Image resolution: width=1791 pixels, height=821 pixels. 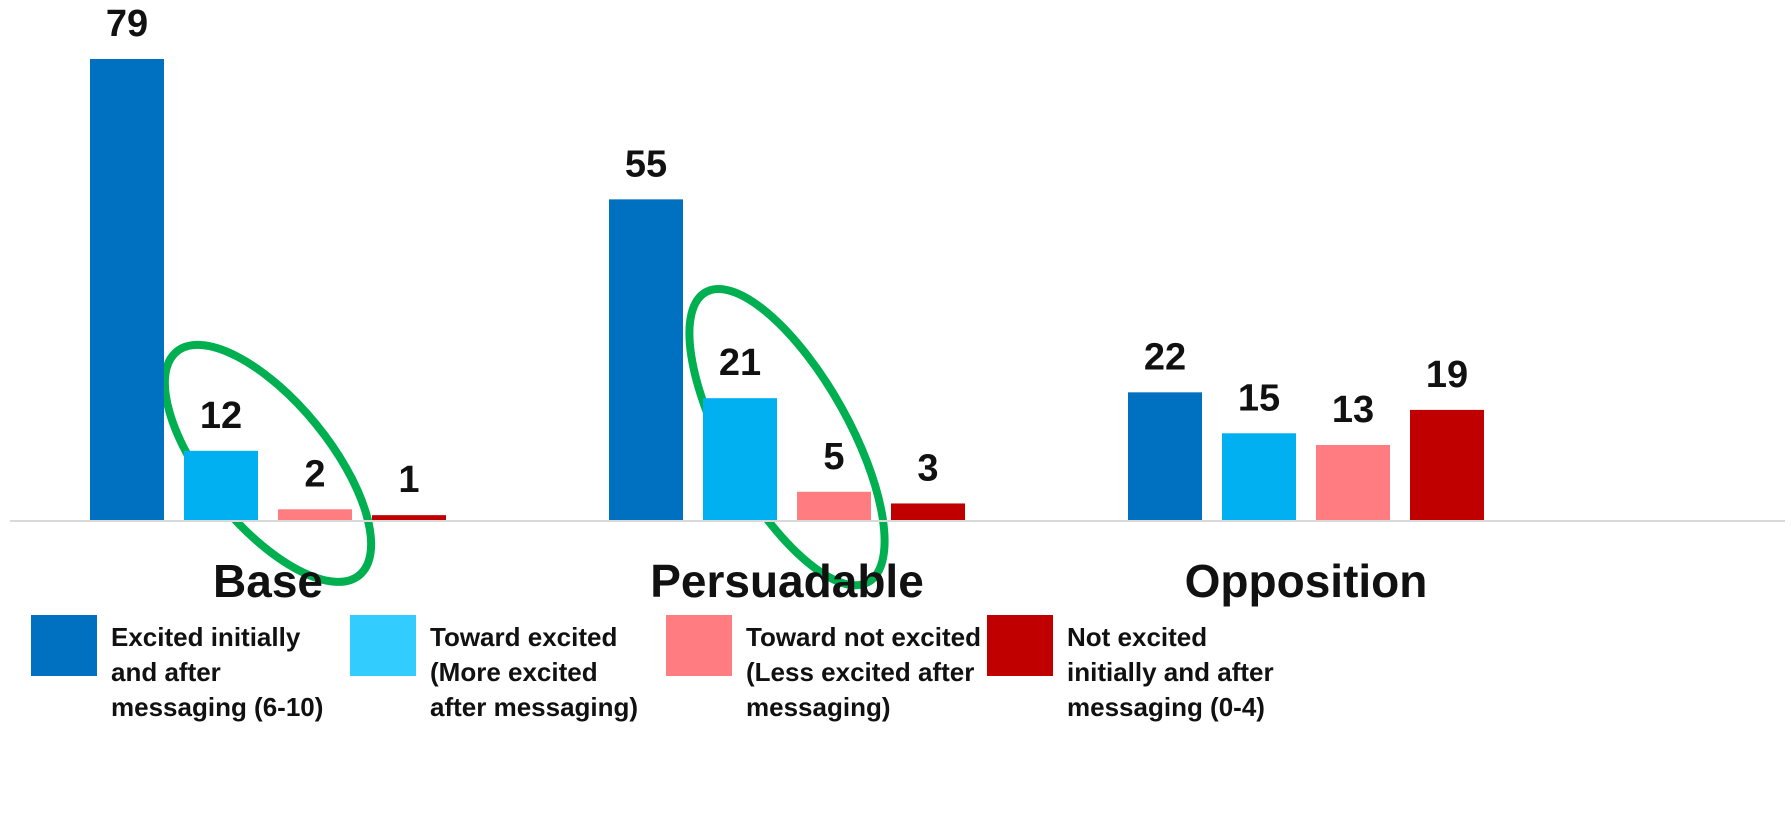 I want to click on category-labels-group: Base Persuadable Opposition, so click(x=820, y=581).